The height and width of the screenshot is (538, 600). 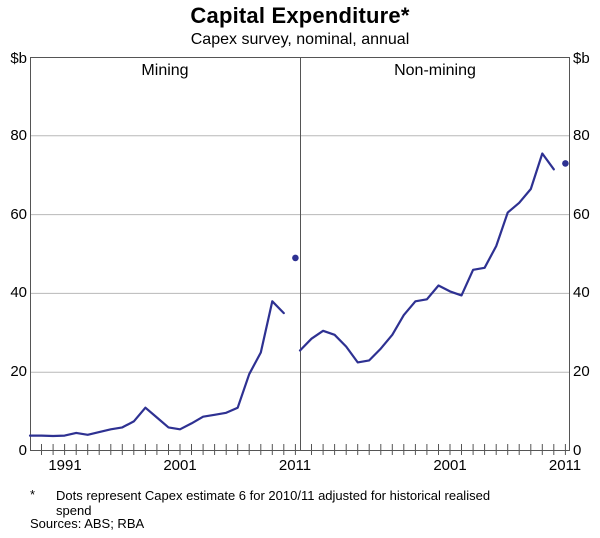 What do you see at coordinates (435, 70) in the screenshot?
I see `panel-label-non-mining: Non-mining` at bounding box center [435, 70].